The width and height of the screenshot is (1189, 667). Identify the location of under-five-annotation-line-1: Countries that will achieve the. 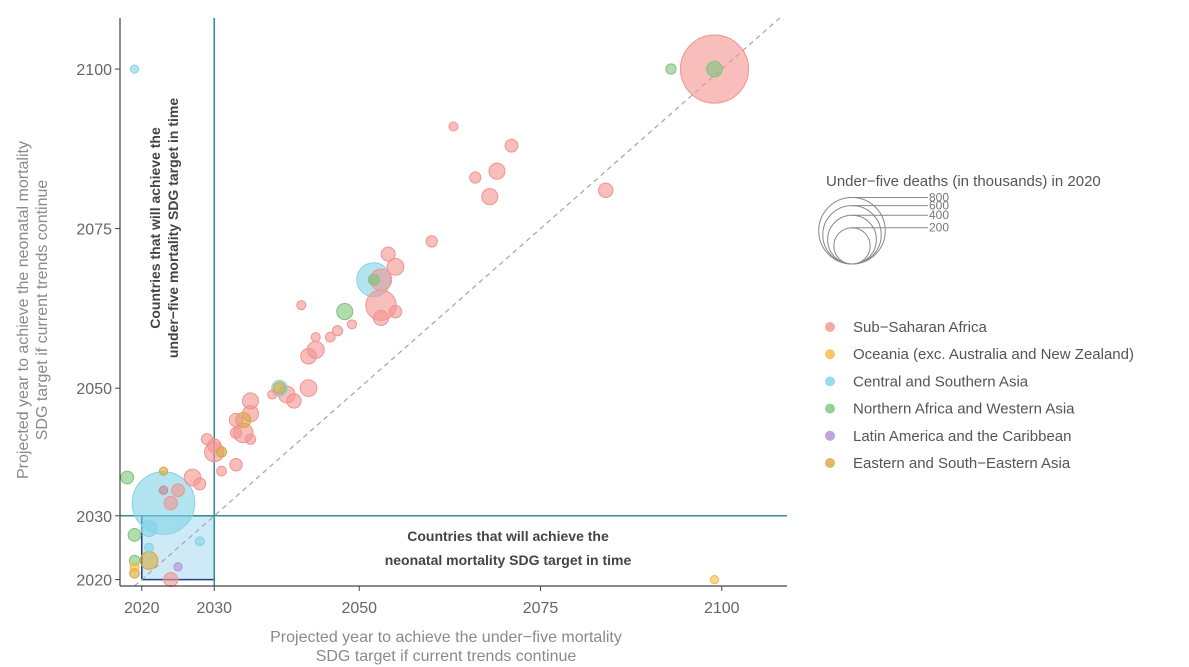
(155, 228).